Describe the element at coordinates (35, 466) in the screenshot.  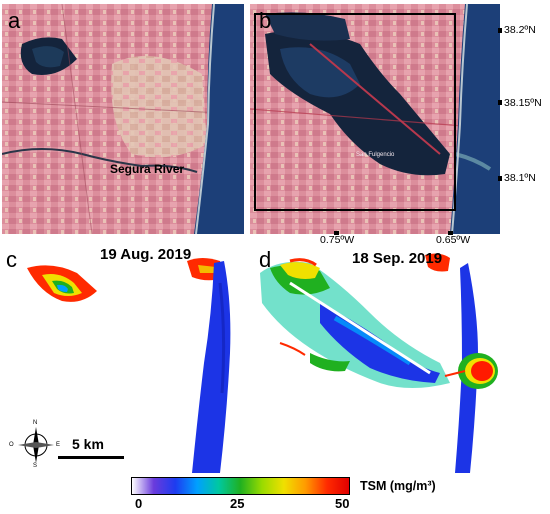
I see `compass-letter-s: S` at that location.